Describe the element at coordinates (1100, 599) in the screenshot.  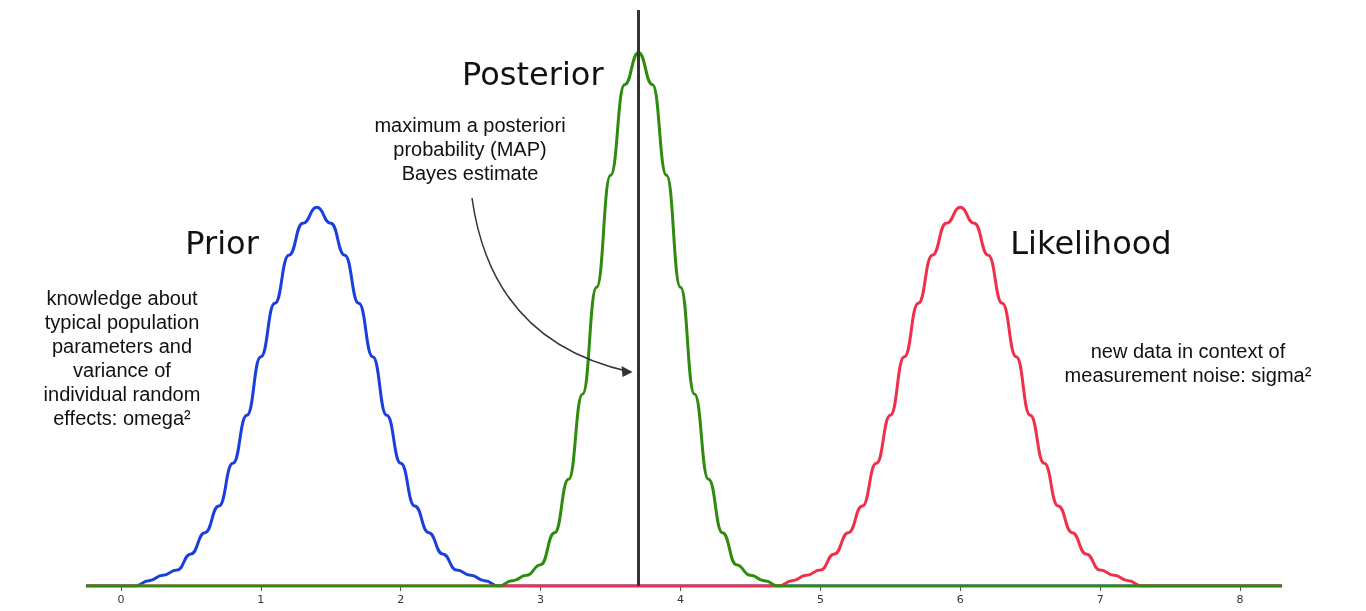
I see `x-tick-label: 7` at that location.